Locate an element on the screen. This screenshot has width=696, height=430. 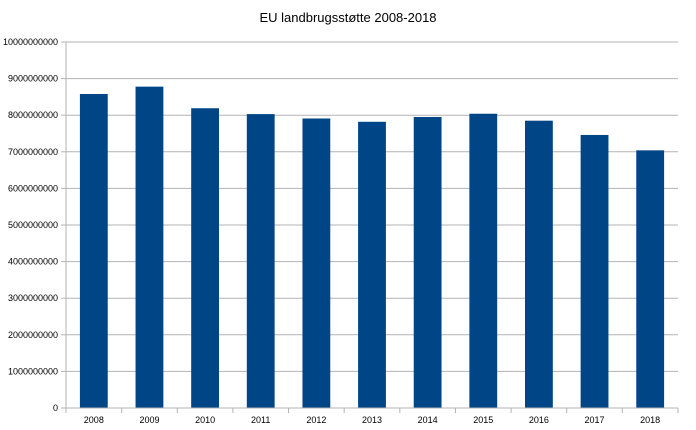
x-tick-label: 2016 is located at coordinates (539, 420).